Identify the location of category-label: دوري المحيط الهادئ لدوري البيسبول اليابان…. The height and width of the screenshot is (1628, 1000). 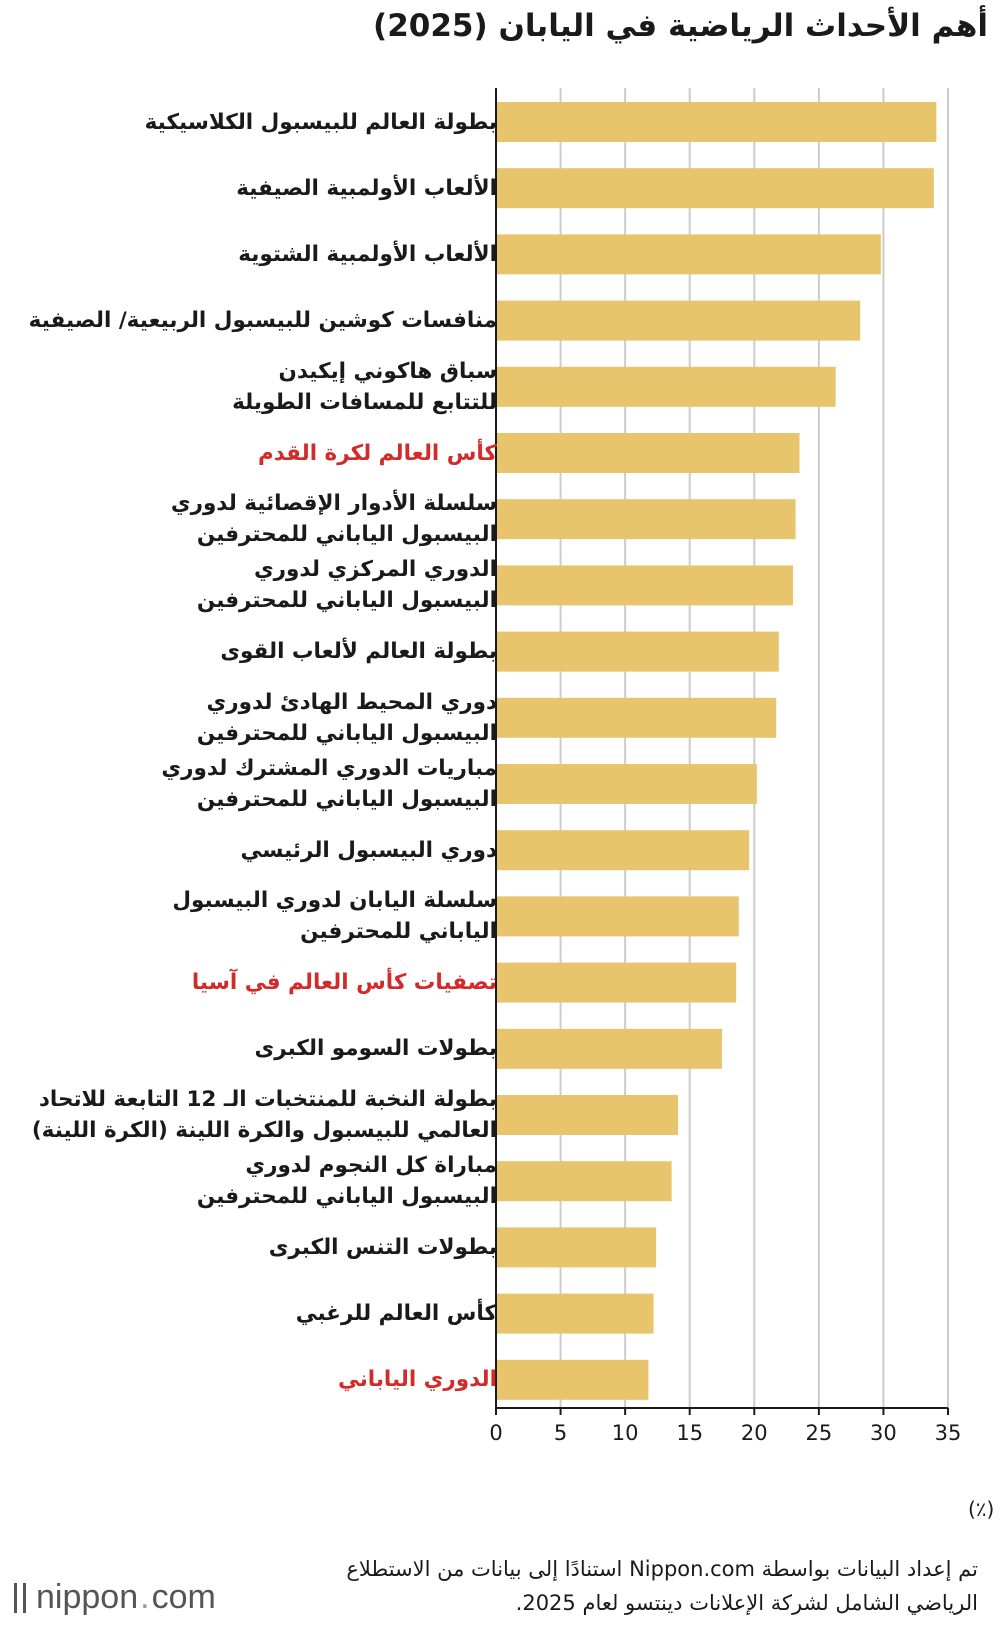
(249, 718).